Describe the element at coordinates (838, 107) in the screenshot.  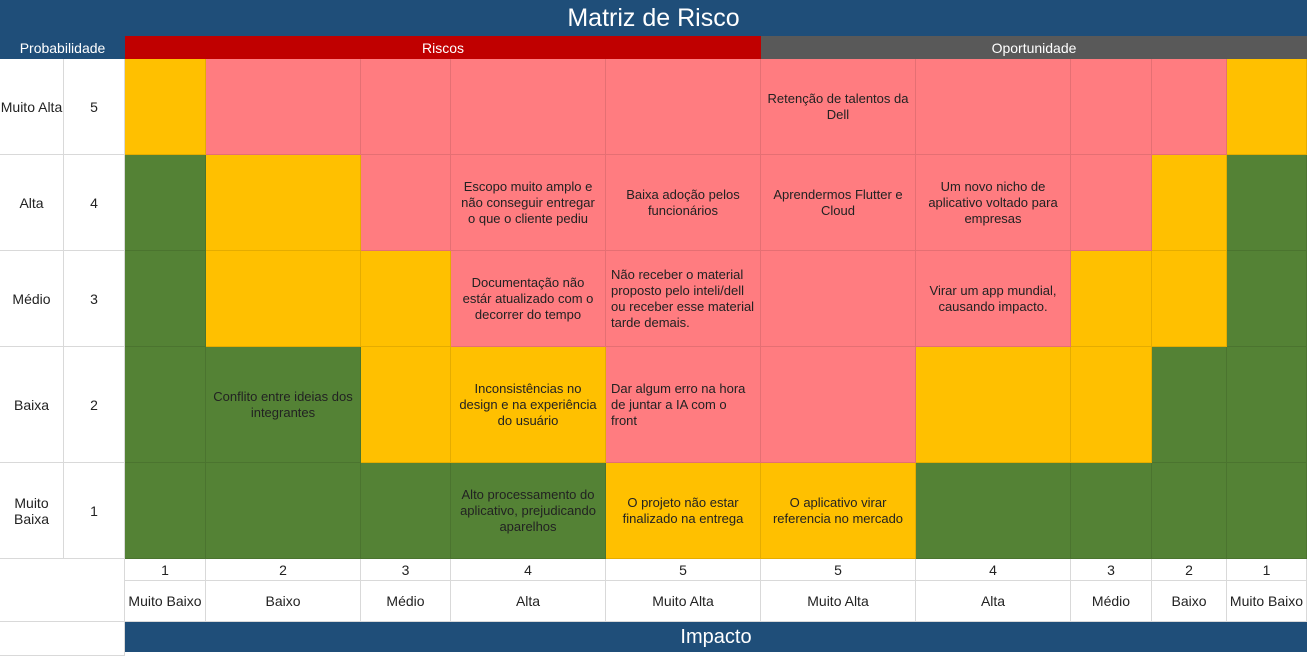
I see `risk-item: Retenção de talentos da Dell` at that location.